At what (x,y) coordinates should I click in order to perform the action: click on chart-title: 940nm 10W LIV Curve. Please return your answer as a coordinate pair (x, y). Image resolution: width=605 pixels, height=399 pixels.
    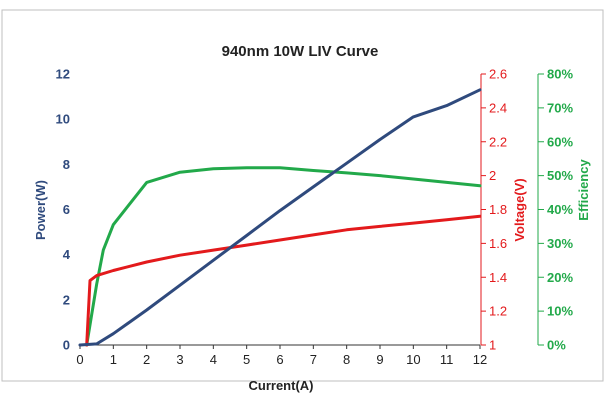
    Looking at the image, I should click on (300, 51).